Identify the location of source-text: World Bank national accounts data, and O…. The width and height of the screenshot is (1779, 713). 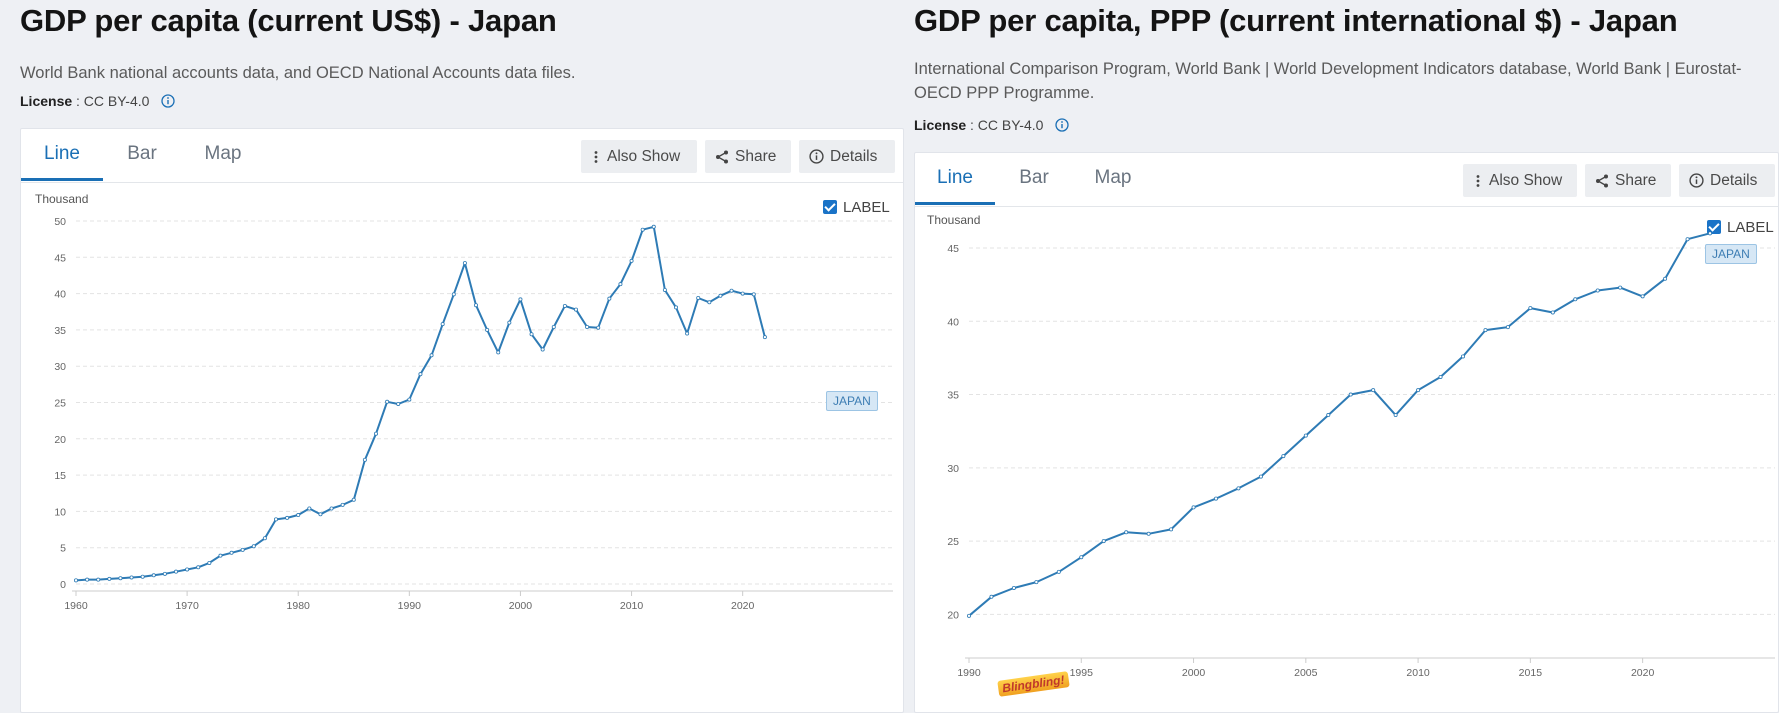
(298, 73).